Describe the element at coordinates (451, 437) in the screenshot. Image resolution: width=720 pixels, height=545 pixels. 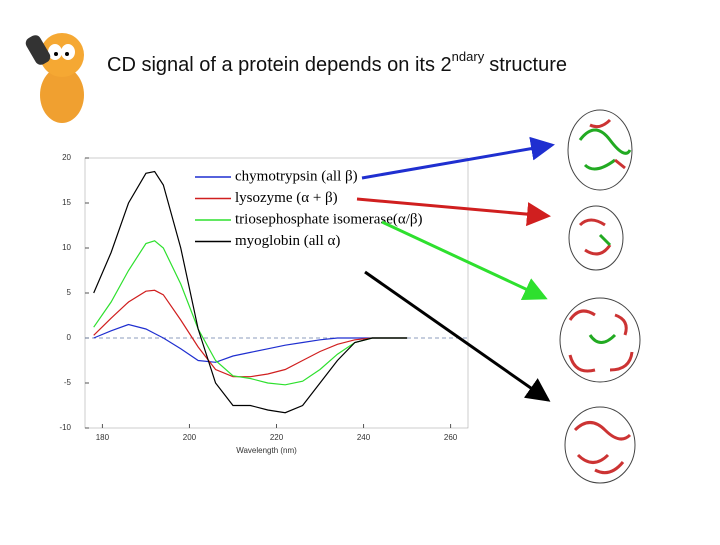
I see `x-tick-label: 260` at that location.